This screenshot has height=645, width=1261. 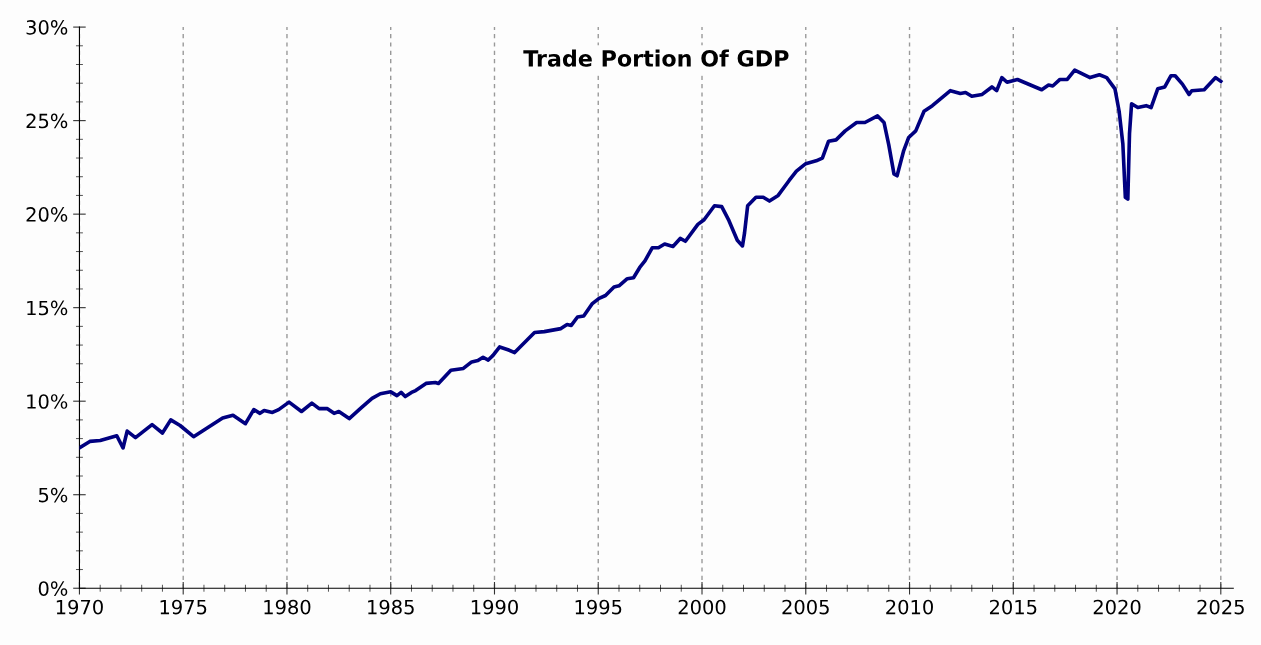 What do you see at coordinates (391, 607) in the screenshot?
I see `x-tick-label: 1985` at bounding box center [391, 607].